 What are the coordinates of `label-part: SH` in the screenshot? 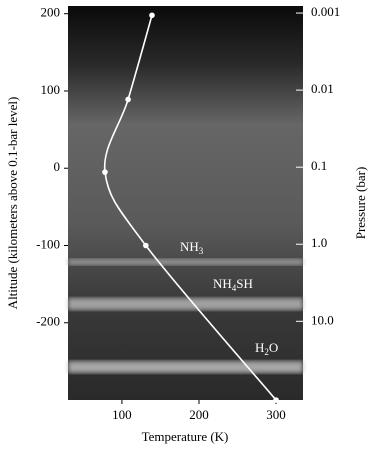 It's located at (244, 283).